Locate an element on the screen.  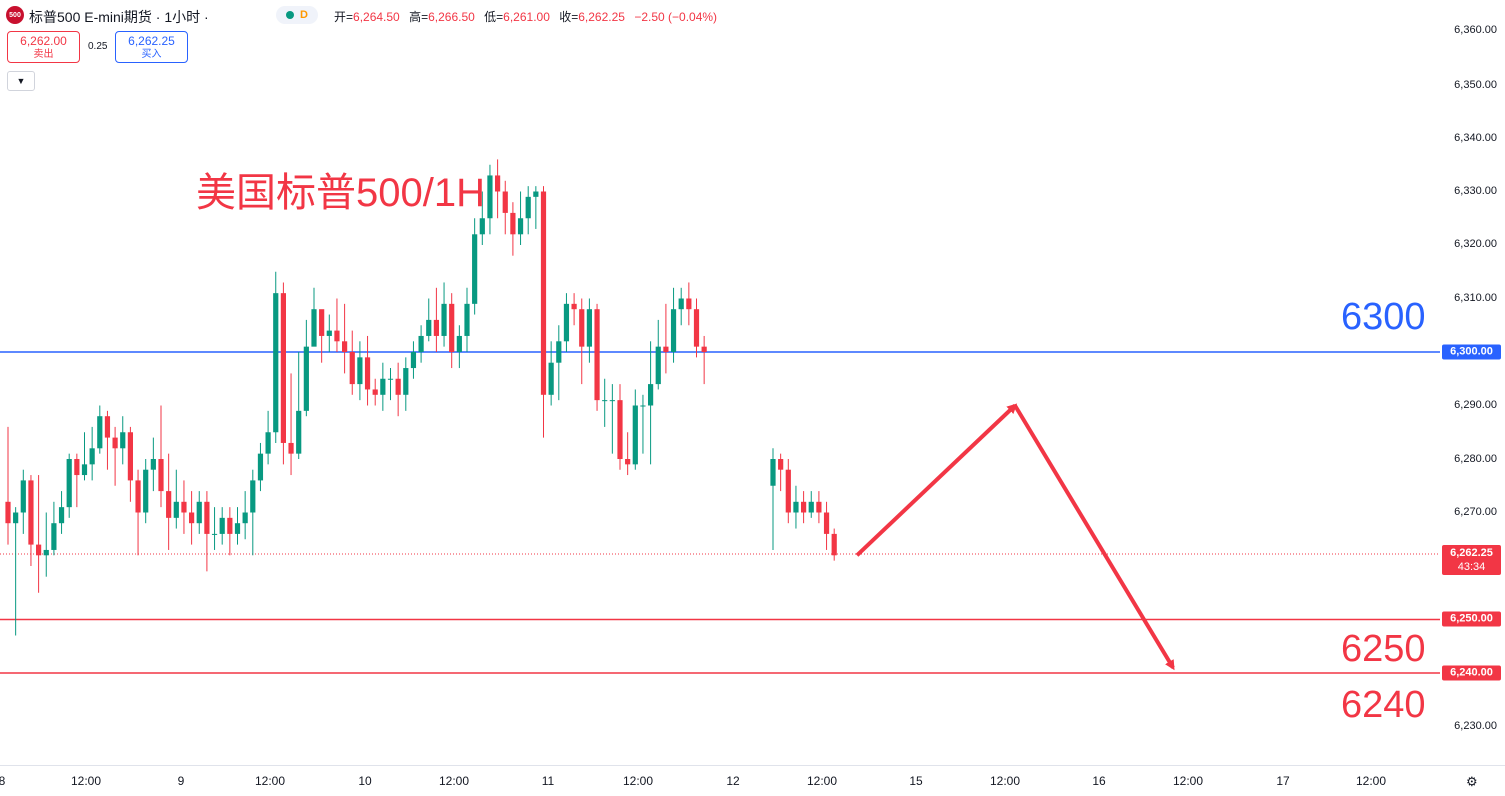
gear-icon: ⚙ is located at coordinates (1472, 781).